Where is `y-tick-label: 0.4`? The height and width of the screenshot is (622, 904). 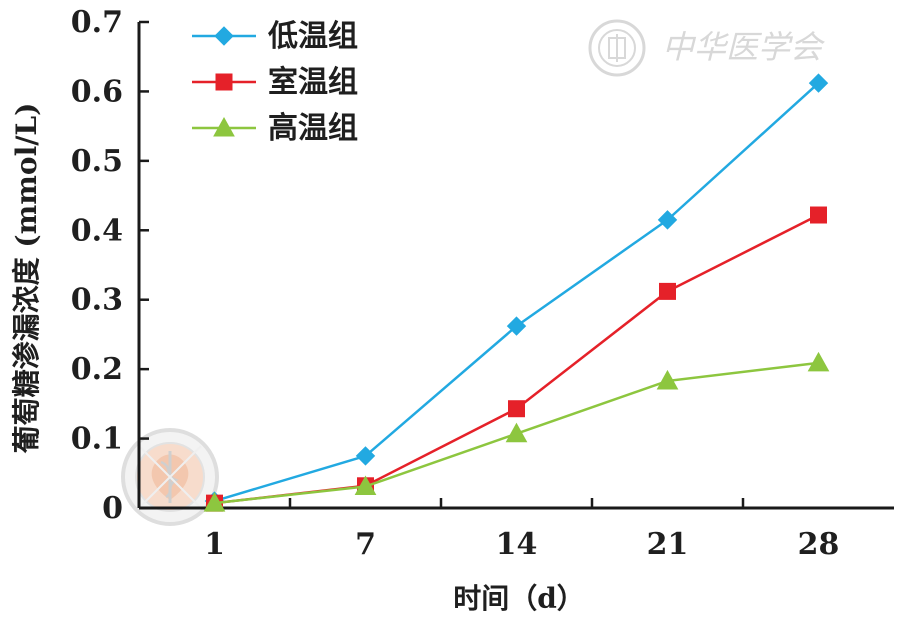
y-tick-label: 0.4 is located at coordinates (97, 230).